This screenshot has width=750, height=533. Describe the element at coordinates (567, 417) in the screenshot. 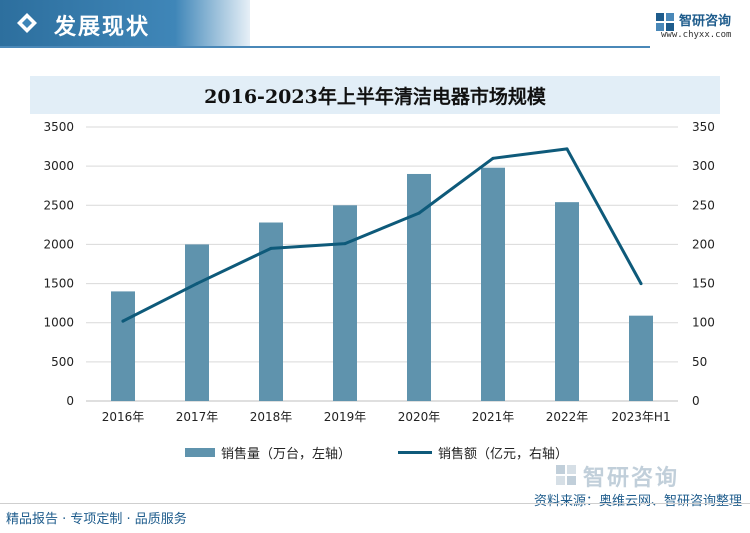

I see `x-axis-tick-label: 2022年` at that location.